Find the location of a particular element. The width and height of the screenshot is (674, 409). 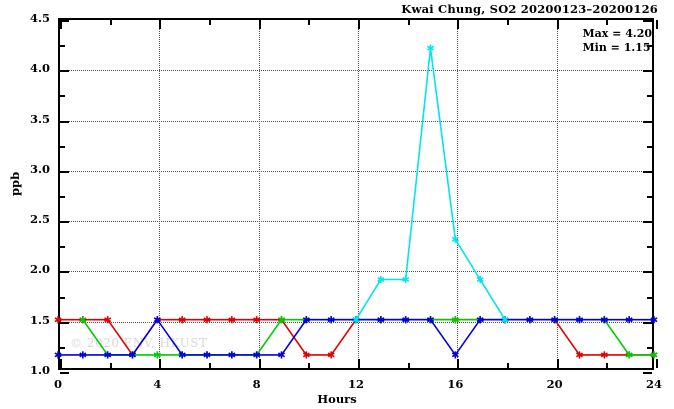

x-tick-label: 20 is located at coordinates (554, 384).